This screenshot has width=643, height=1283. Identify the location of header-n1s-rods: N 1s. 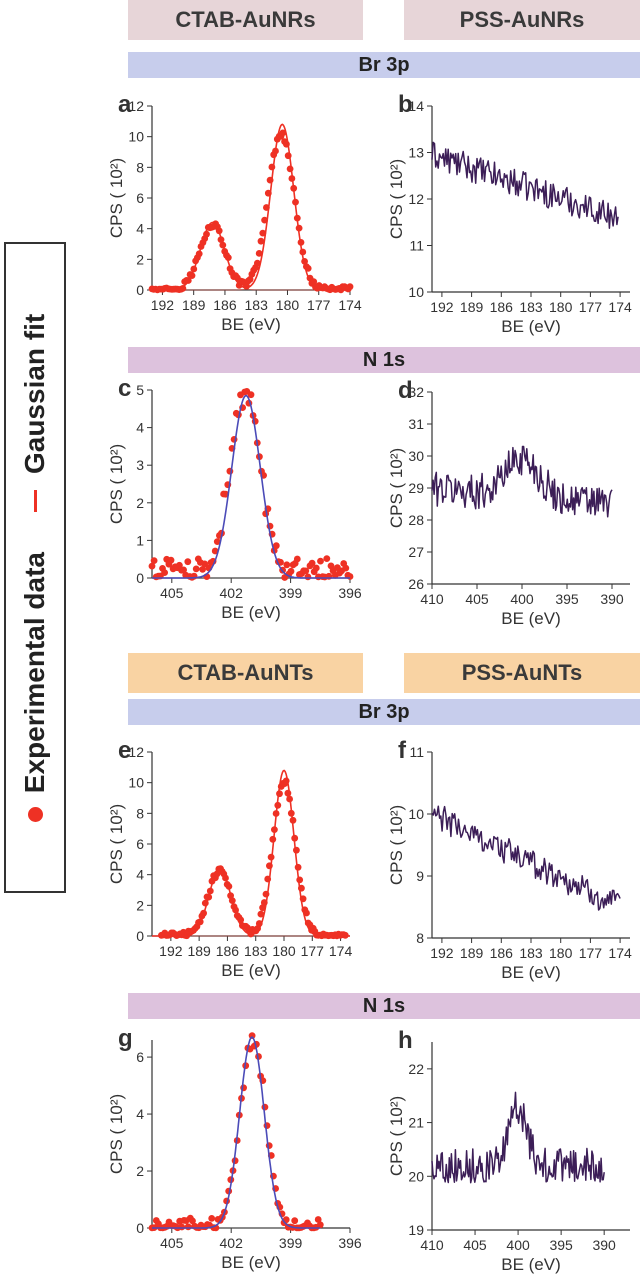
(384, 360).